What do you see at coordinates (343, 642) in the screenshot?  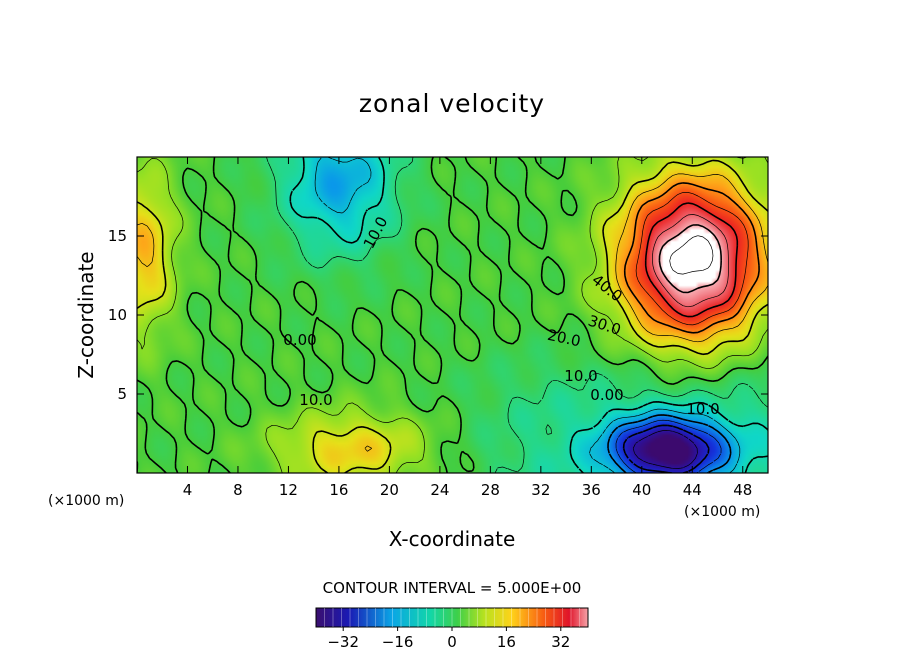 I see `colorbar-tick-label: −32` at bounding box center [343, 642].